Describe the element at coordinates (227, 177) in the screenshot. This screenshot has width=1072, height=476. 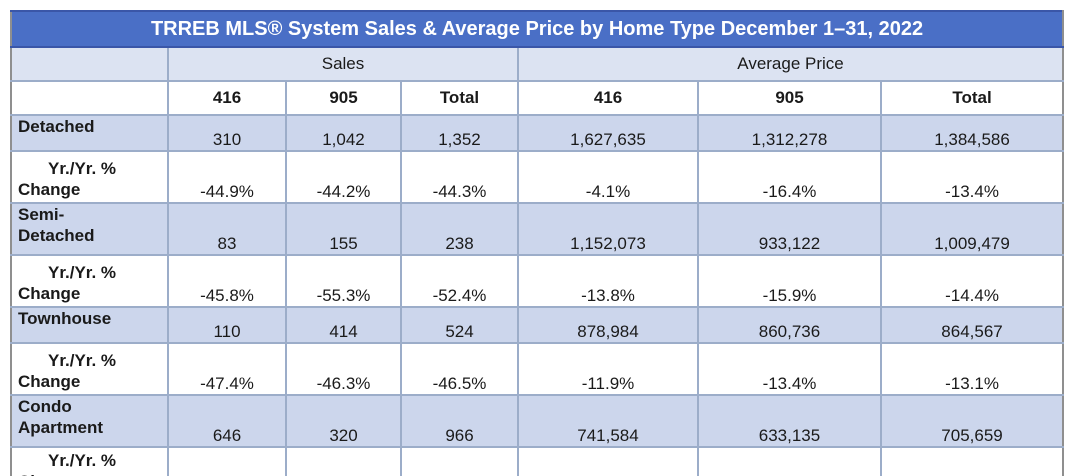
I see `cell-sales-416: -44.9%` at that location.